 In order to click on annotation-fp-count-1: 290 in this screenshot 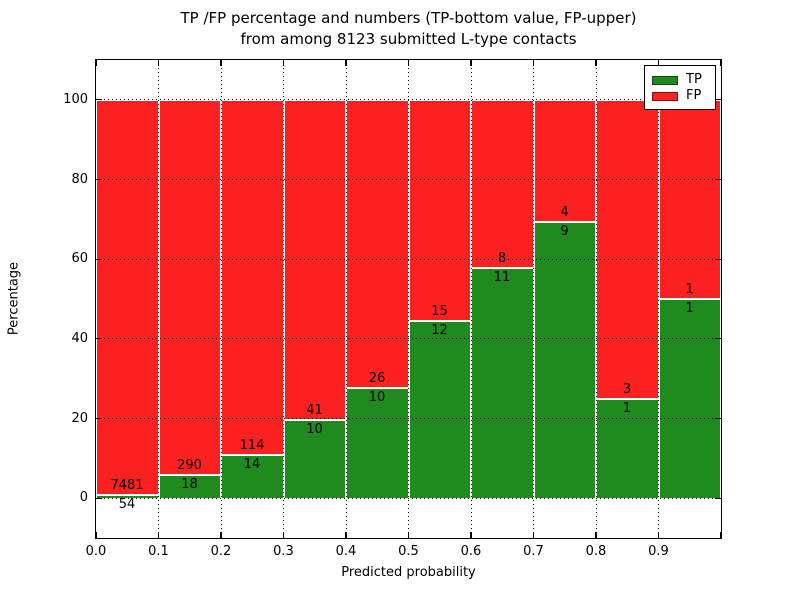, I will do `click(189, 465)`.